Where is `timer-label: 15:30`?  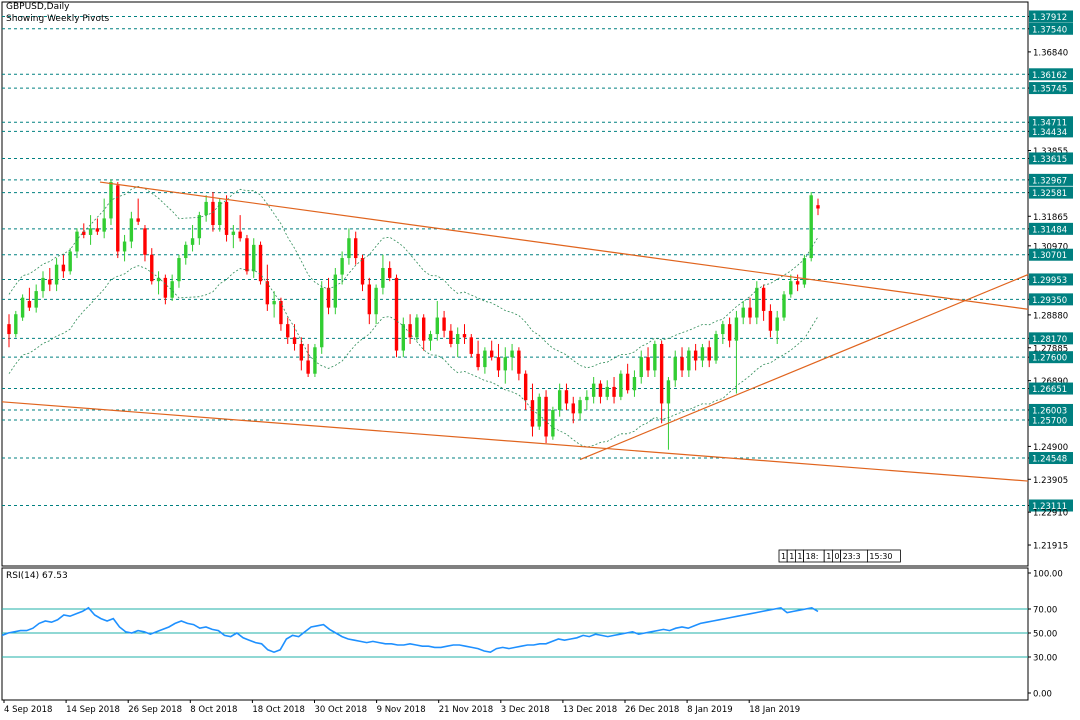 timer-label: 15:30 is located at coordinates (880, 556).